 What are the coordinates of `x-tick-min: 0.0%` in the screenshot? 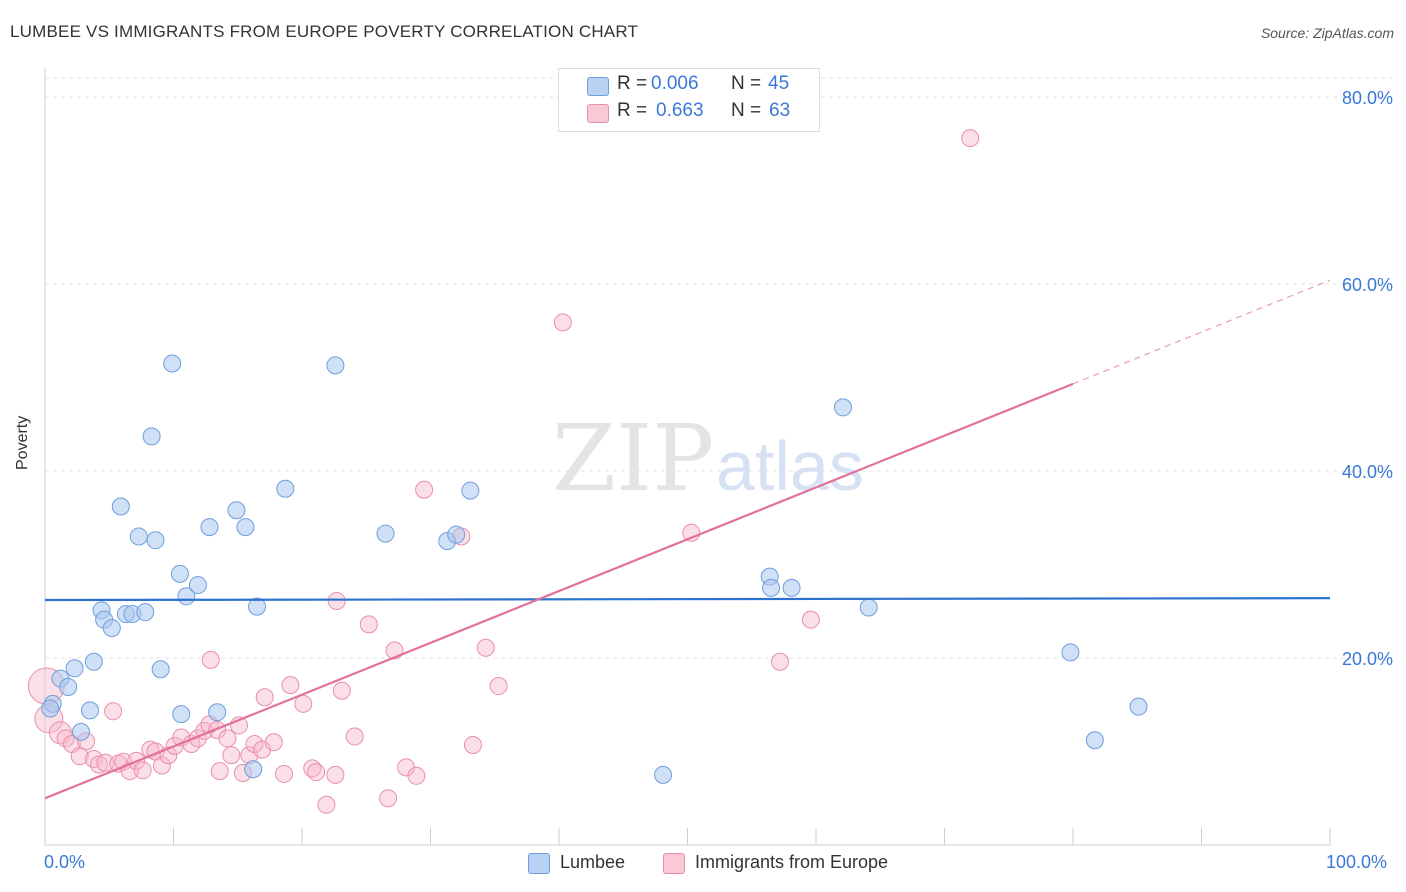 It's located at (65, 862).